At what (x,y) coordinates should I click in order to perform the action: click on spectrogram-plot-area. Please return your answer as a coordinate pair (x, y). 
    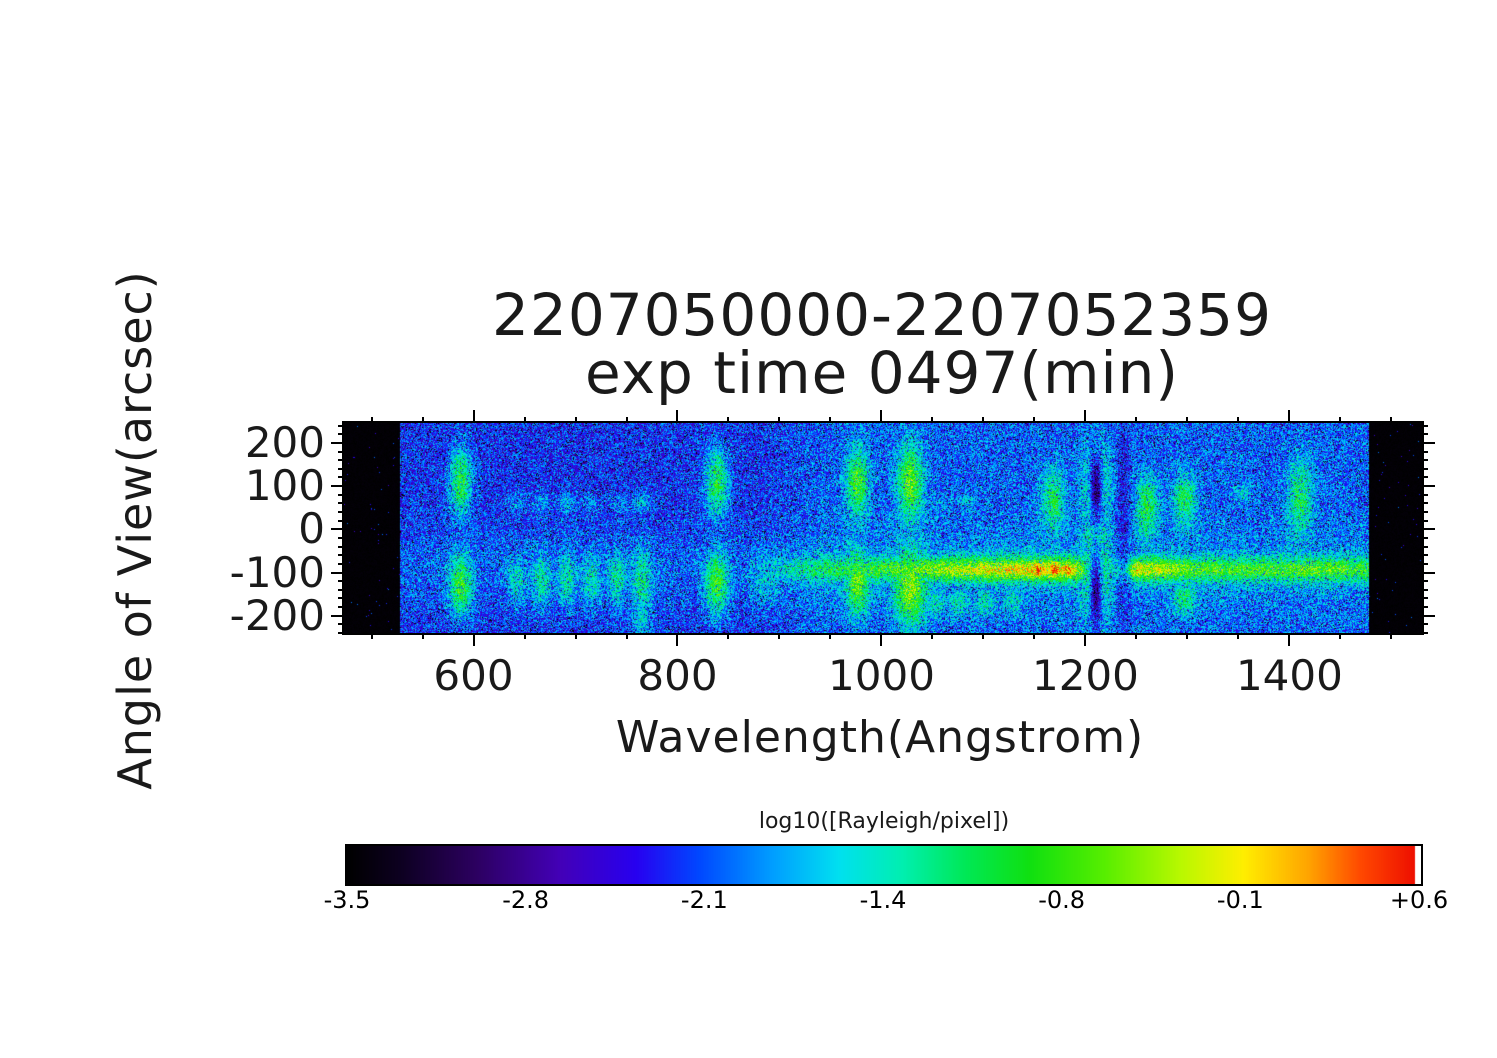
    Looking at the image, I should click on (883, 528).